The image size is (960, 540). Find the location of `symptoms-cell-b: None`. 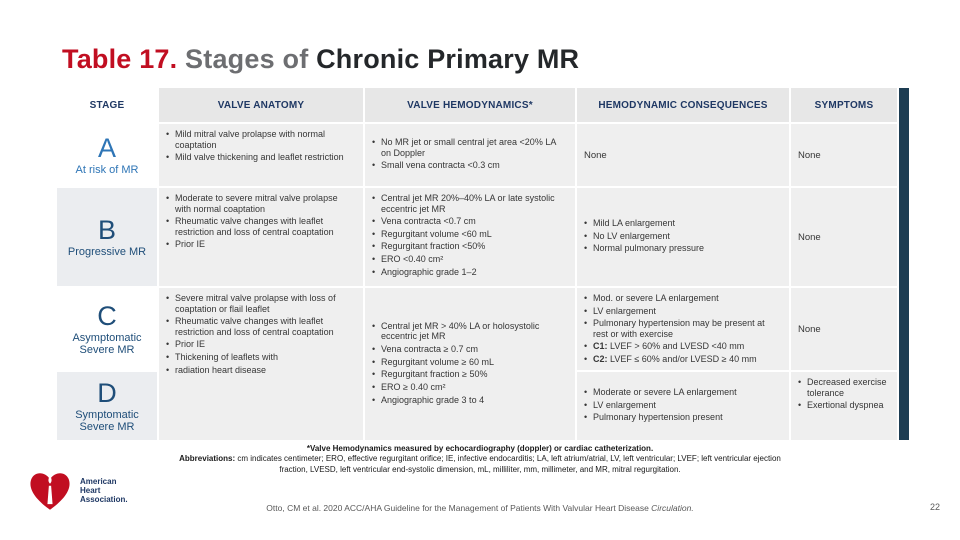

symptoms-cell-b: None is located at coordinates (844, 237).